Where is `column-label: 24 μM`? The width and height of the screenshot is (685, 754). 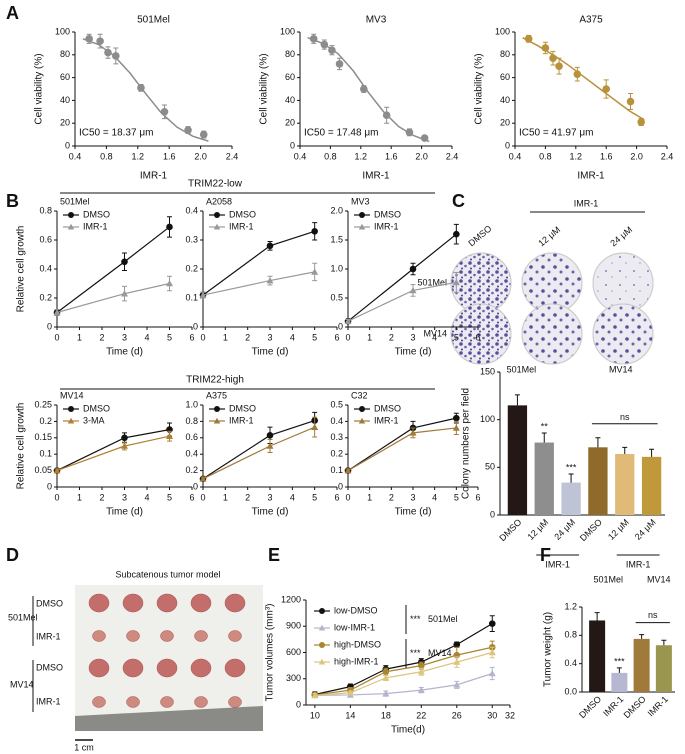 column-label: 24 μM is located at coordinates (621, 236).